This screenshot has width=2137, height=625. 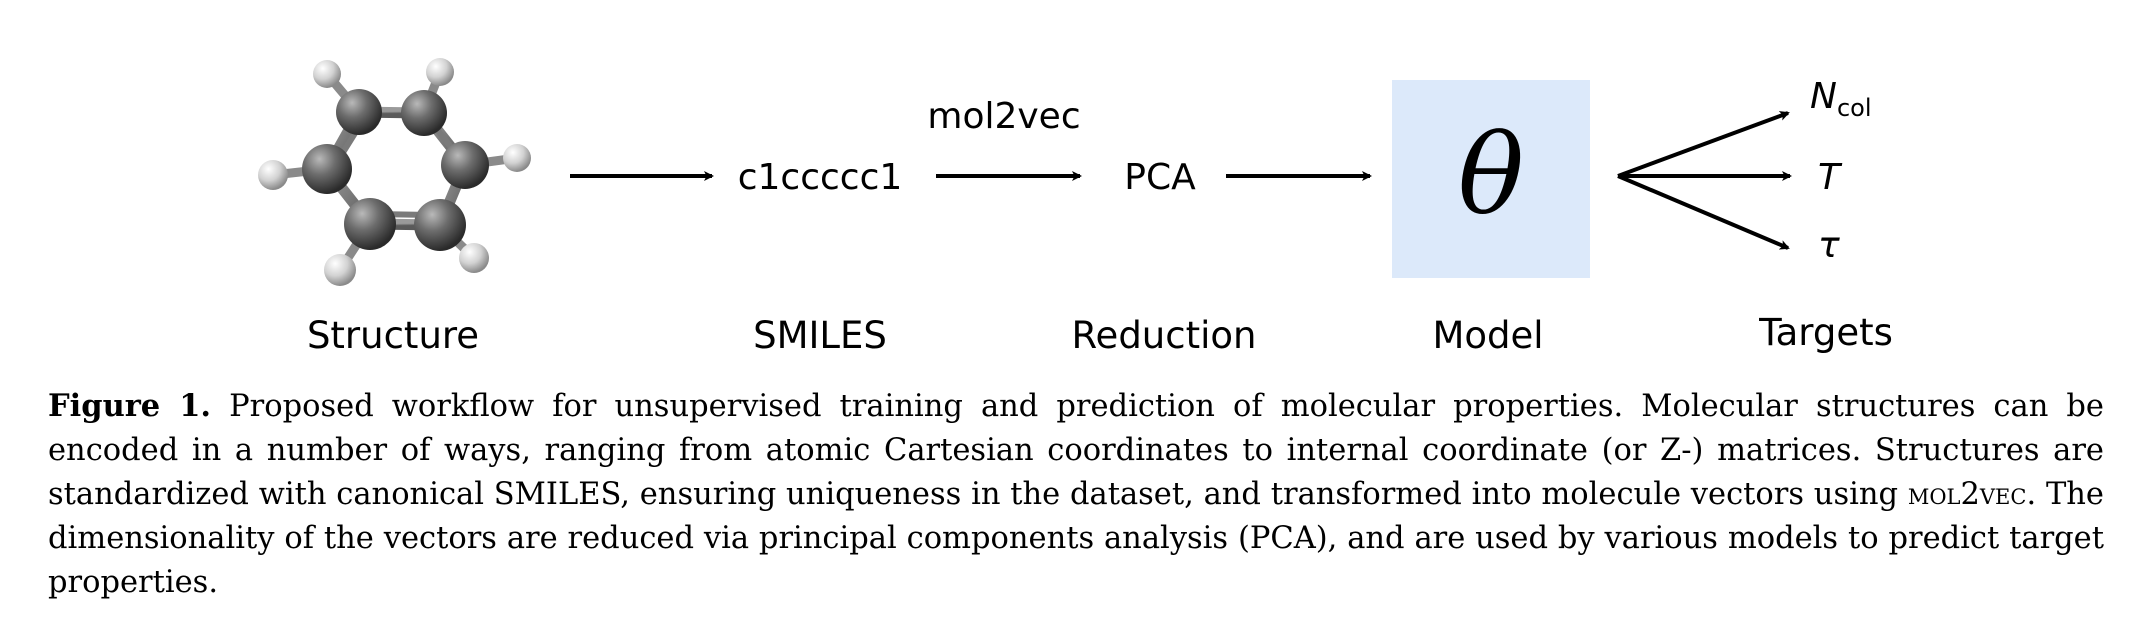 What do you see at coordinates (1829, 245) in the screenshot?
I see `target-tau: τ` at bounding box center [1829, 245].